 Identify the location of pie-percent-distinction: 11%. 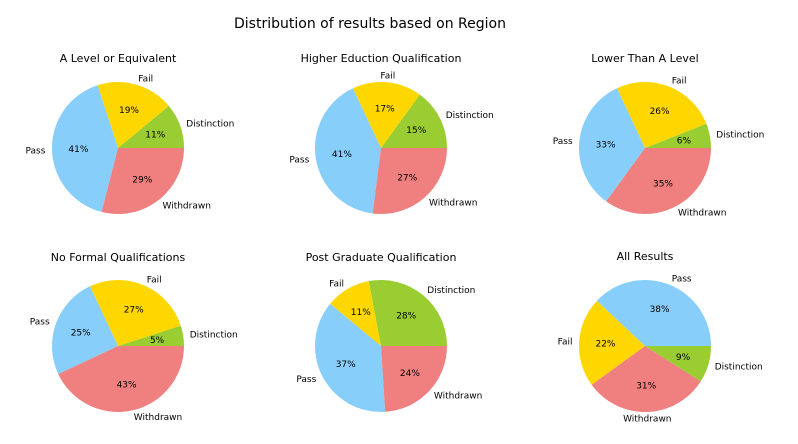
(155, 136).